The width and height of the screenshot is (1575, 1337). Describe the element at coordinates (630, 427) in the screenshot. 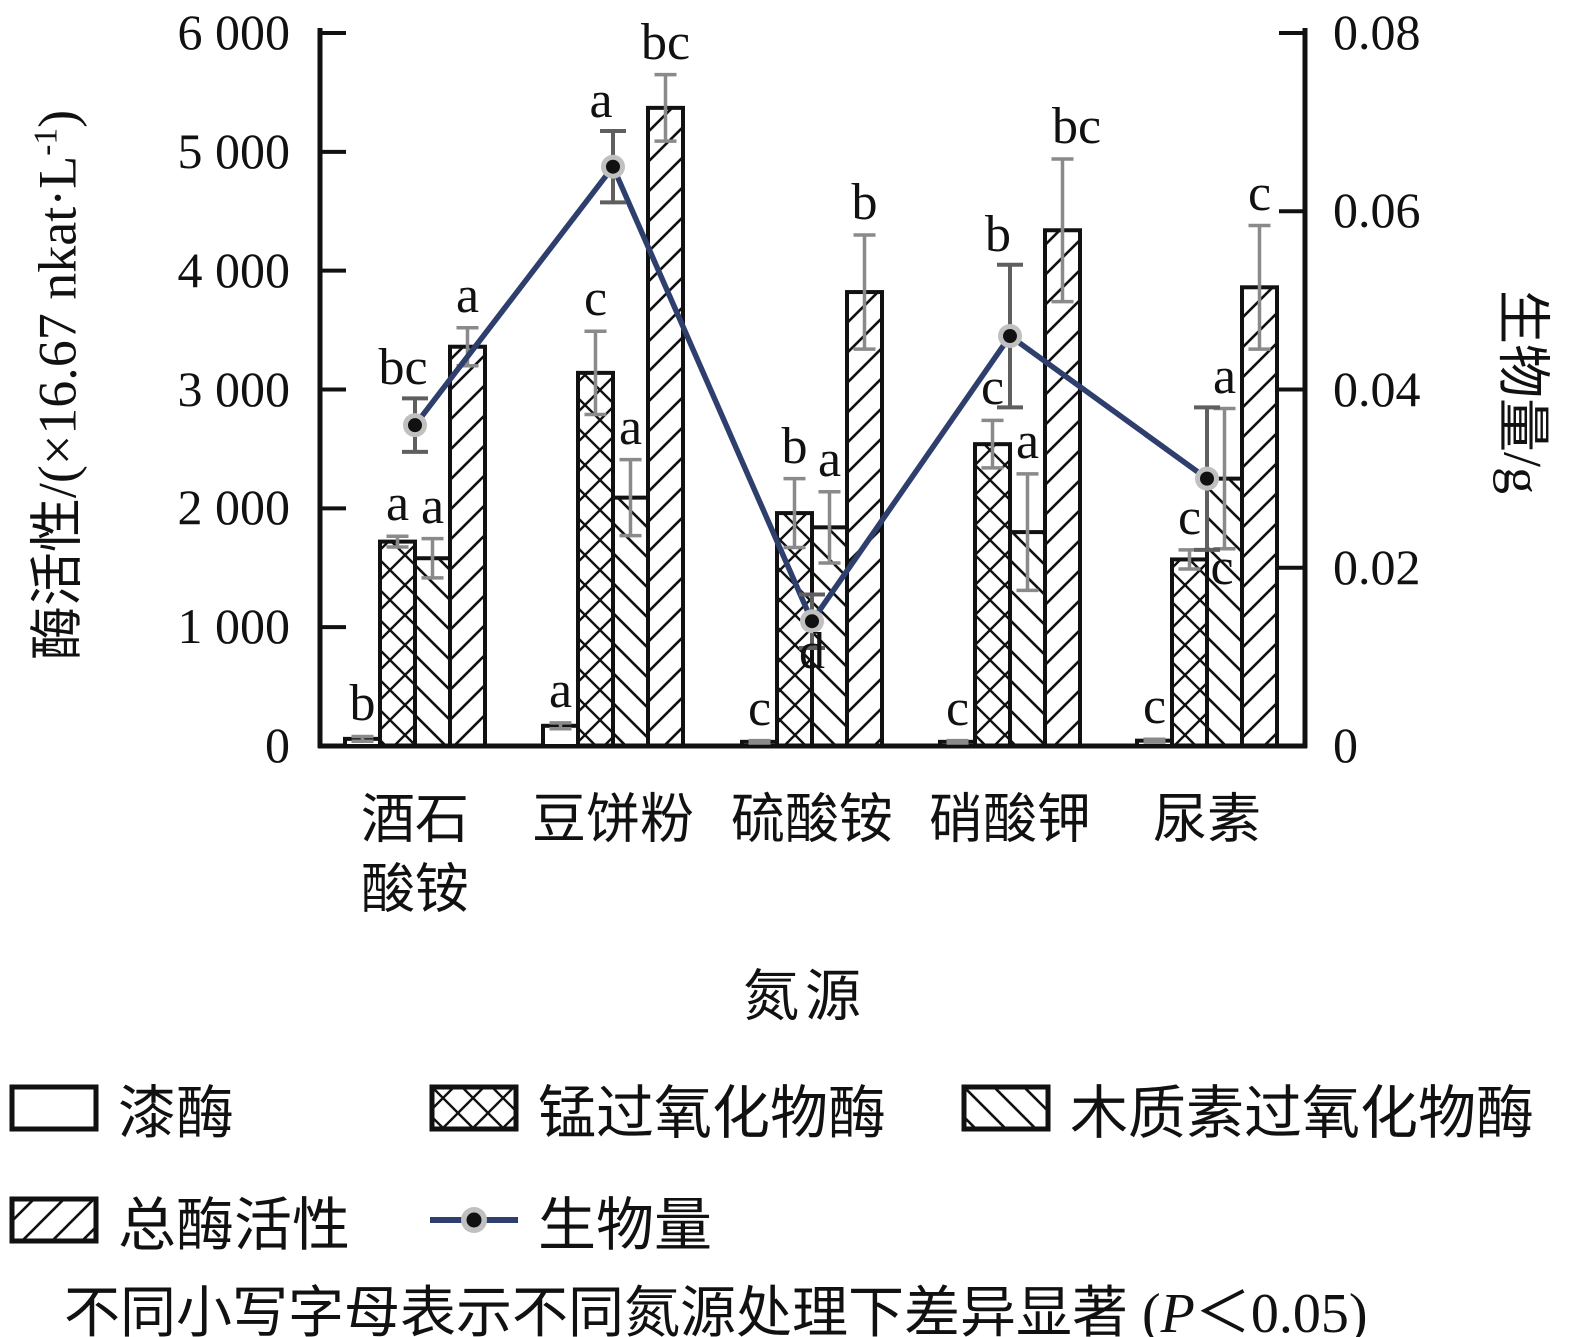

I see `sig-letter-木质素过氧化物酶-g1: a` at that location.